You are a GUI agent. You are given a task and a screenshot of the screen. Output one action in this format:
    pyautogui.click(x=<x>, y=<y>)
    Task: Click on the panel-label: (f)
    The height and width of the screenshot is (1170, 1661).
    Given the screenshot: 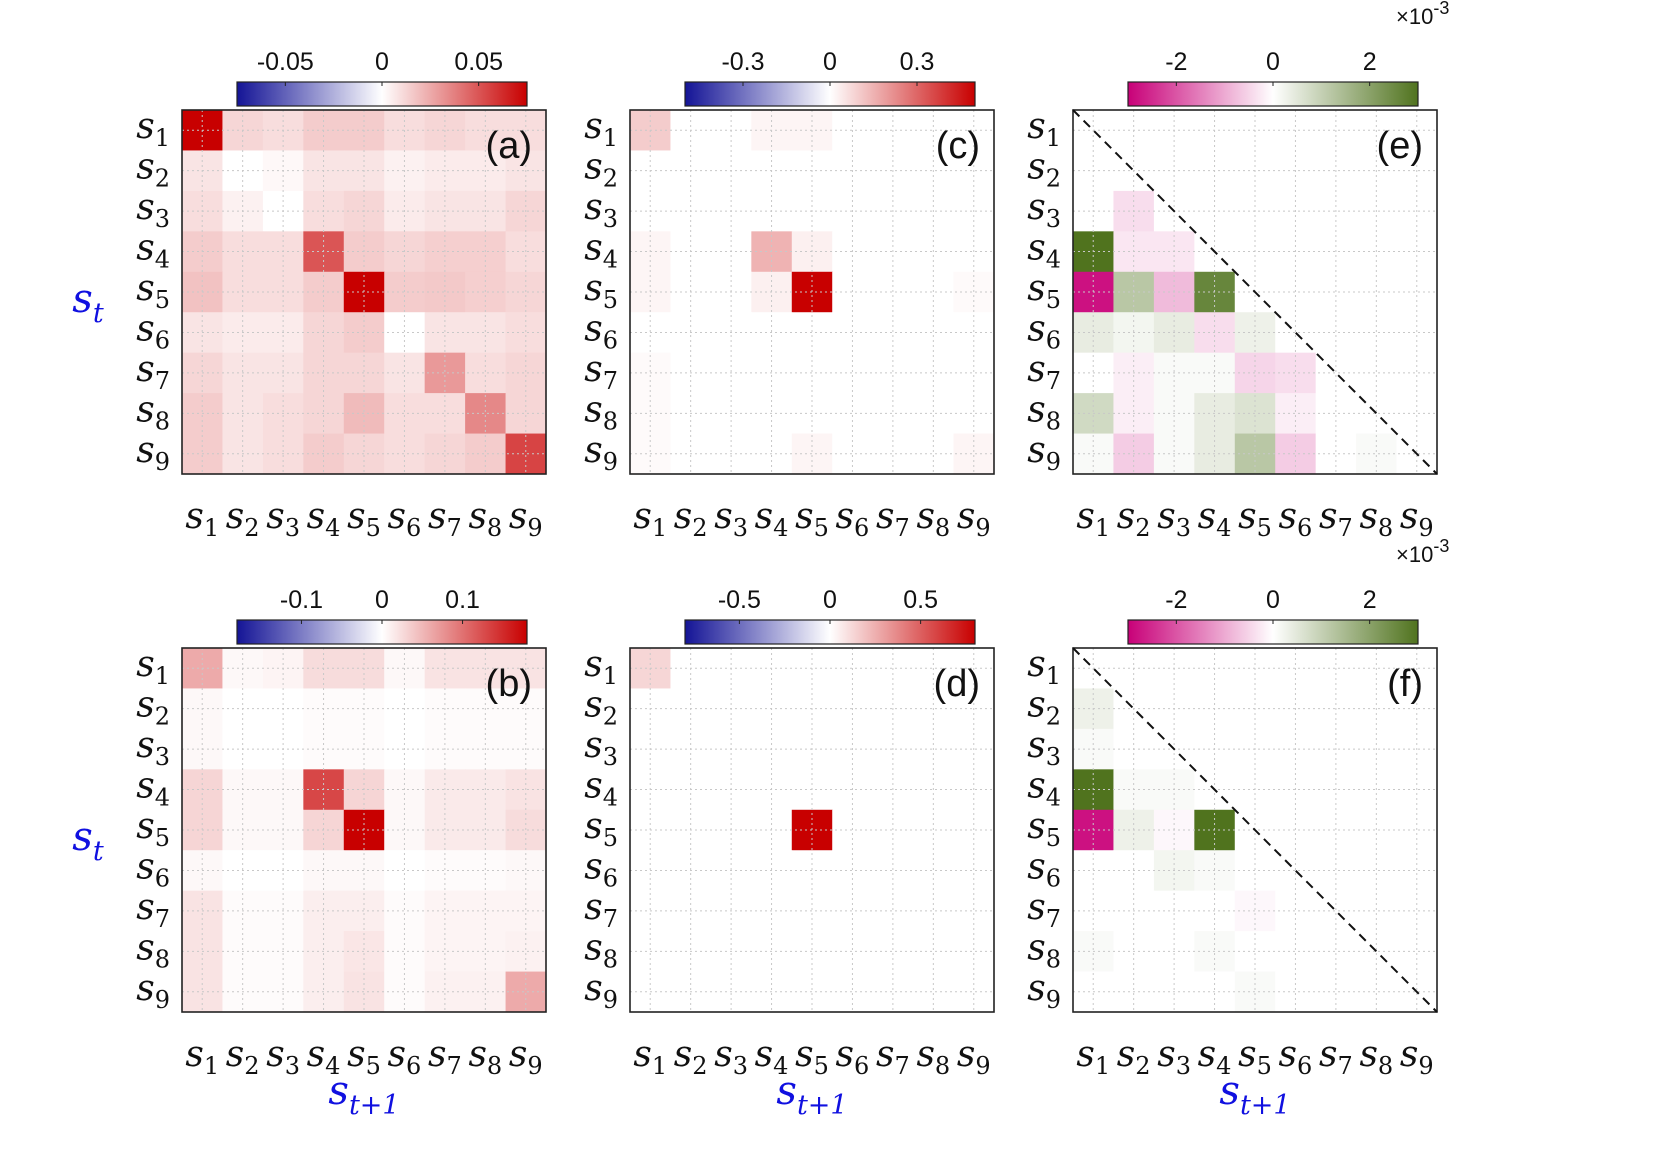 What is the action you would take?
    pyautogui.click(x=1405, y=684)
    